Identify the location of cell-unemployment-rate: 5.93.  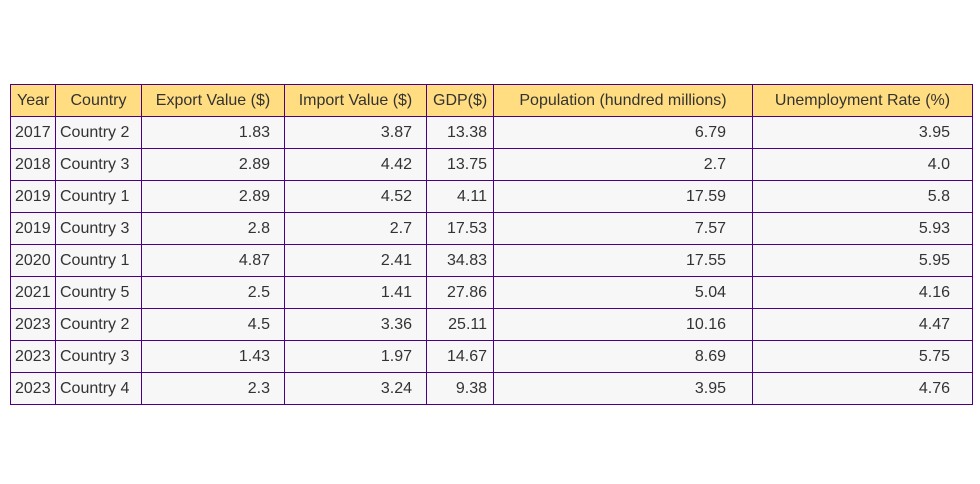
(862, 228).